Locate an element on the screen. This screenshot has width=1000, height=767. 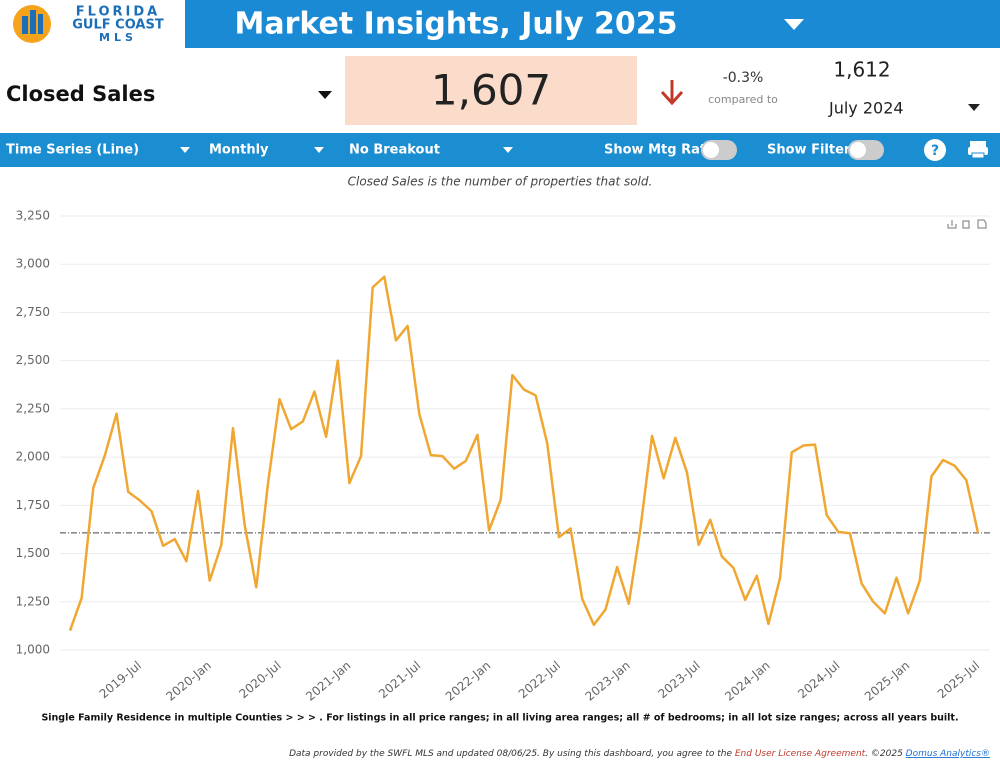
chart-type-select: Time Series (Line) is located at coordinates (72, 150).